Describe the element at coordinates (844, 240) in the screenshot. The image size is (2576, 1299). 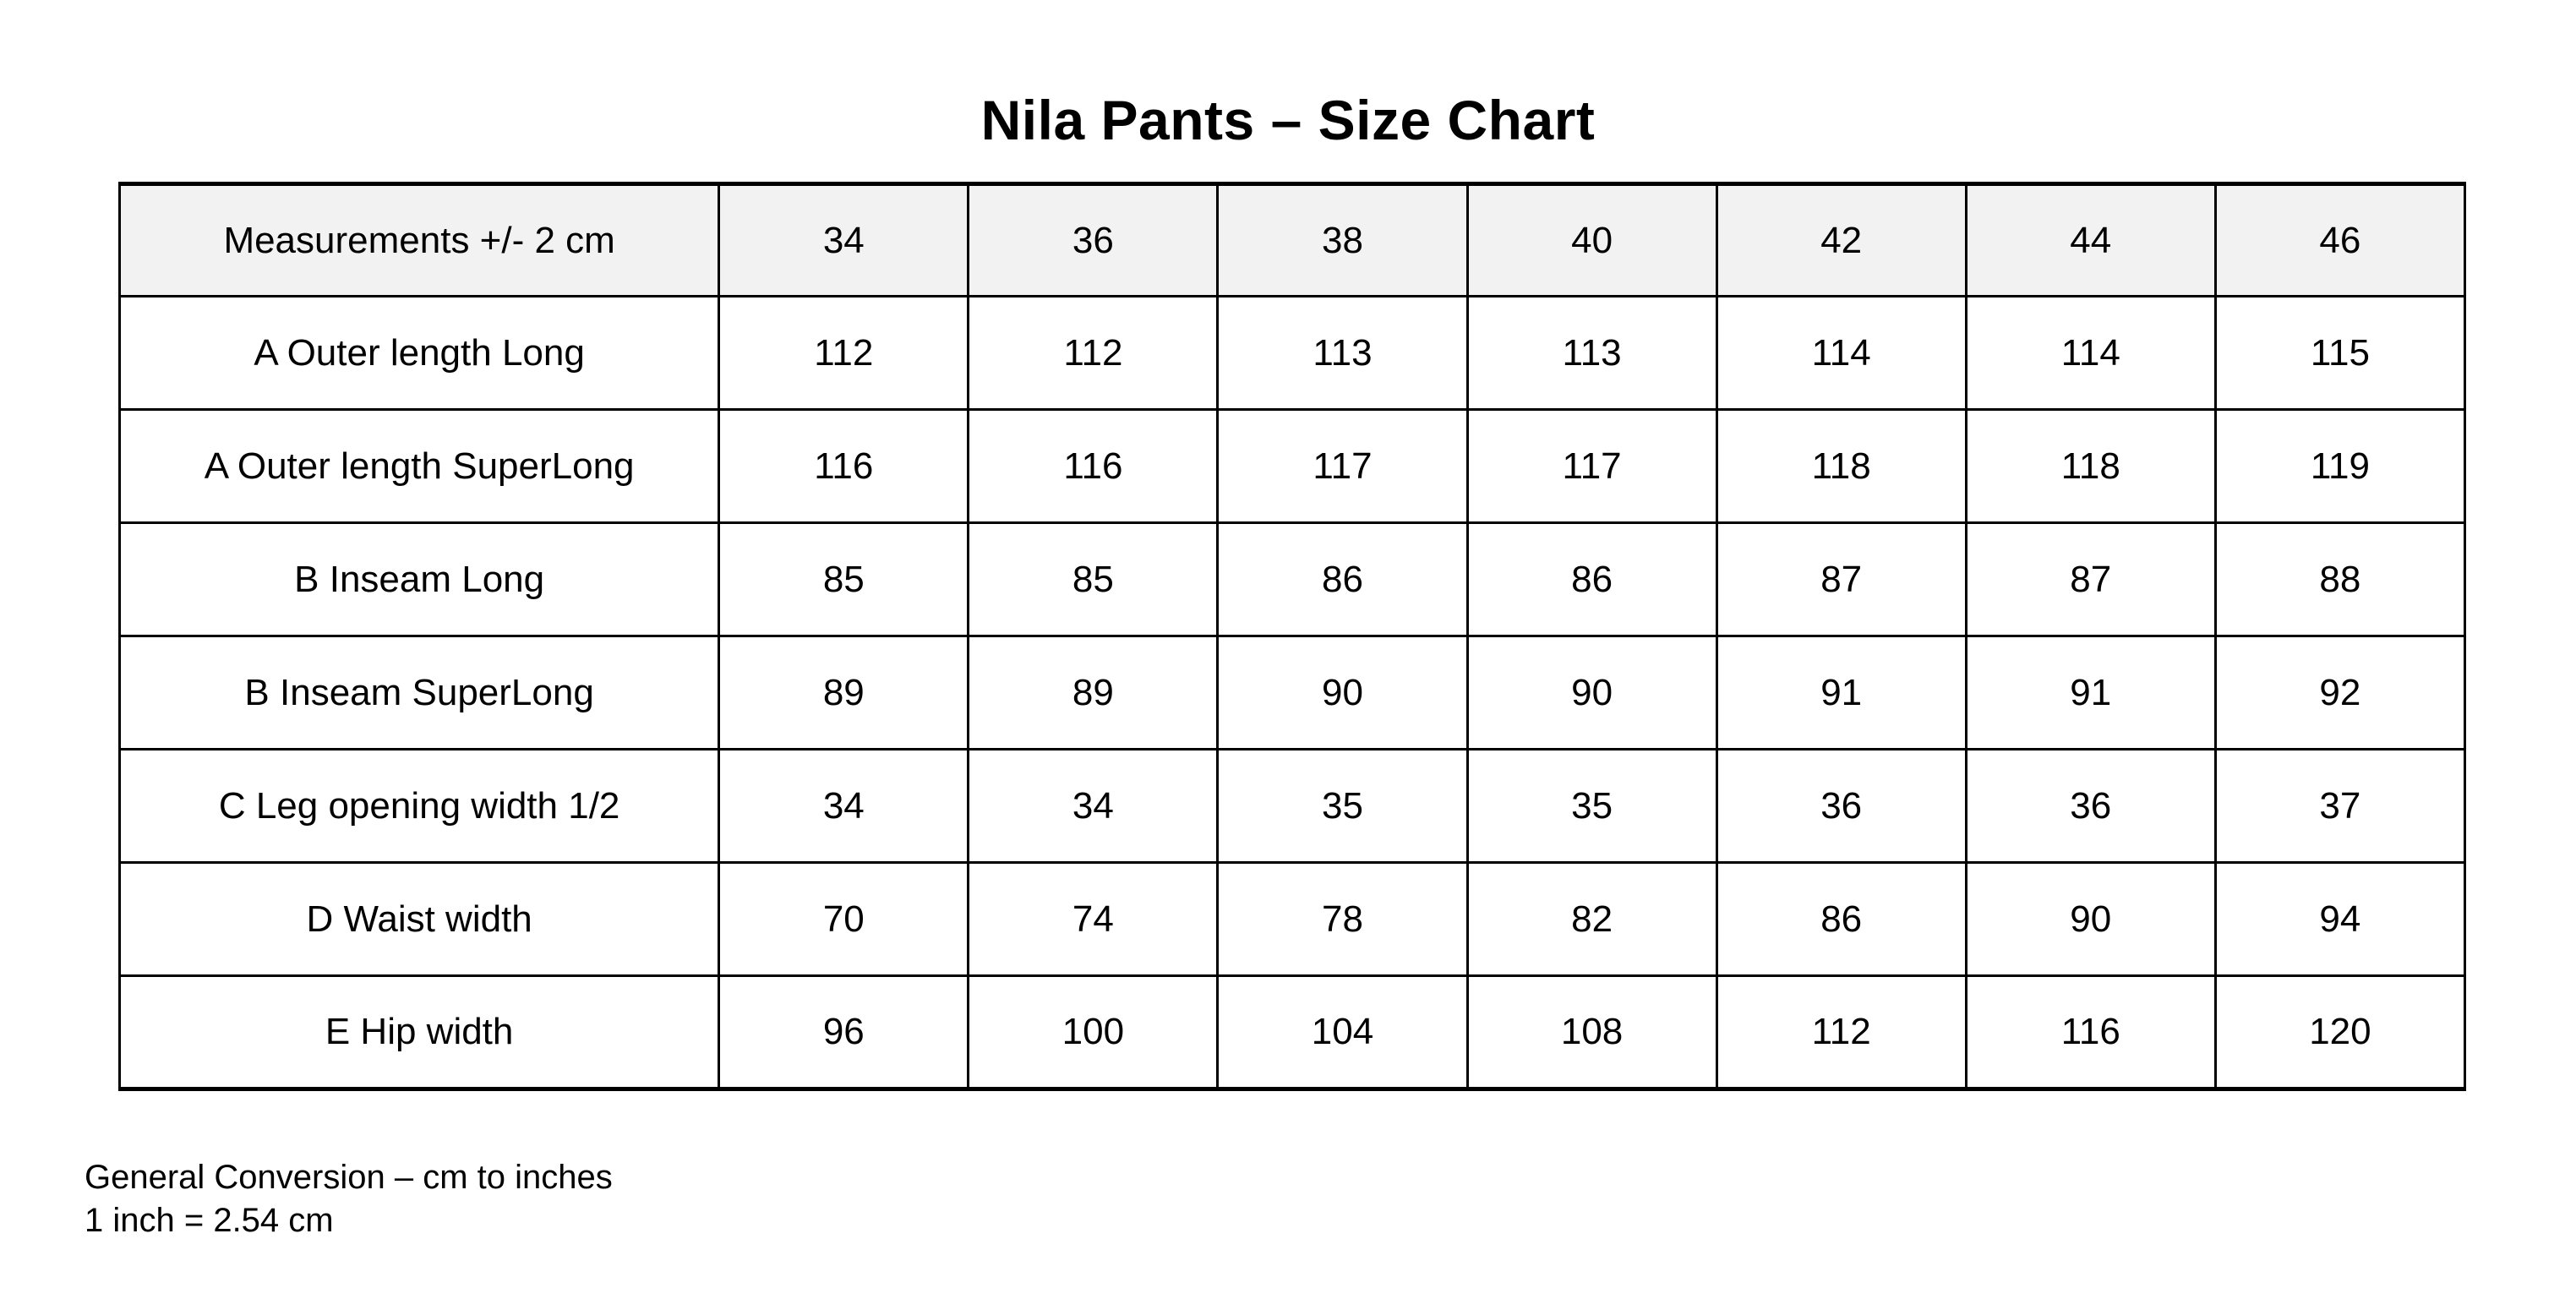
I see `header-cell-size: 34` at that location.